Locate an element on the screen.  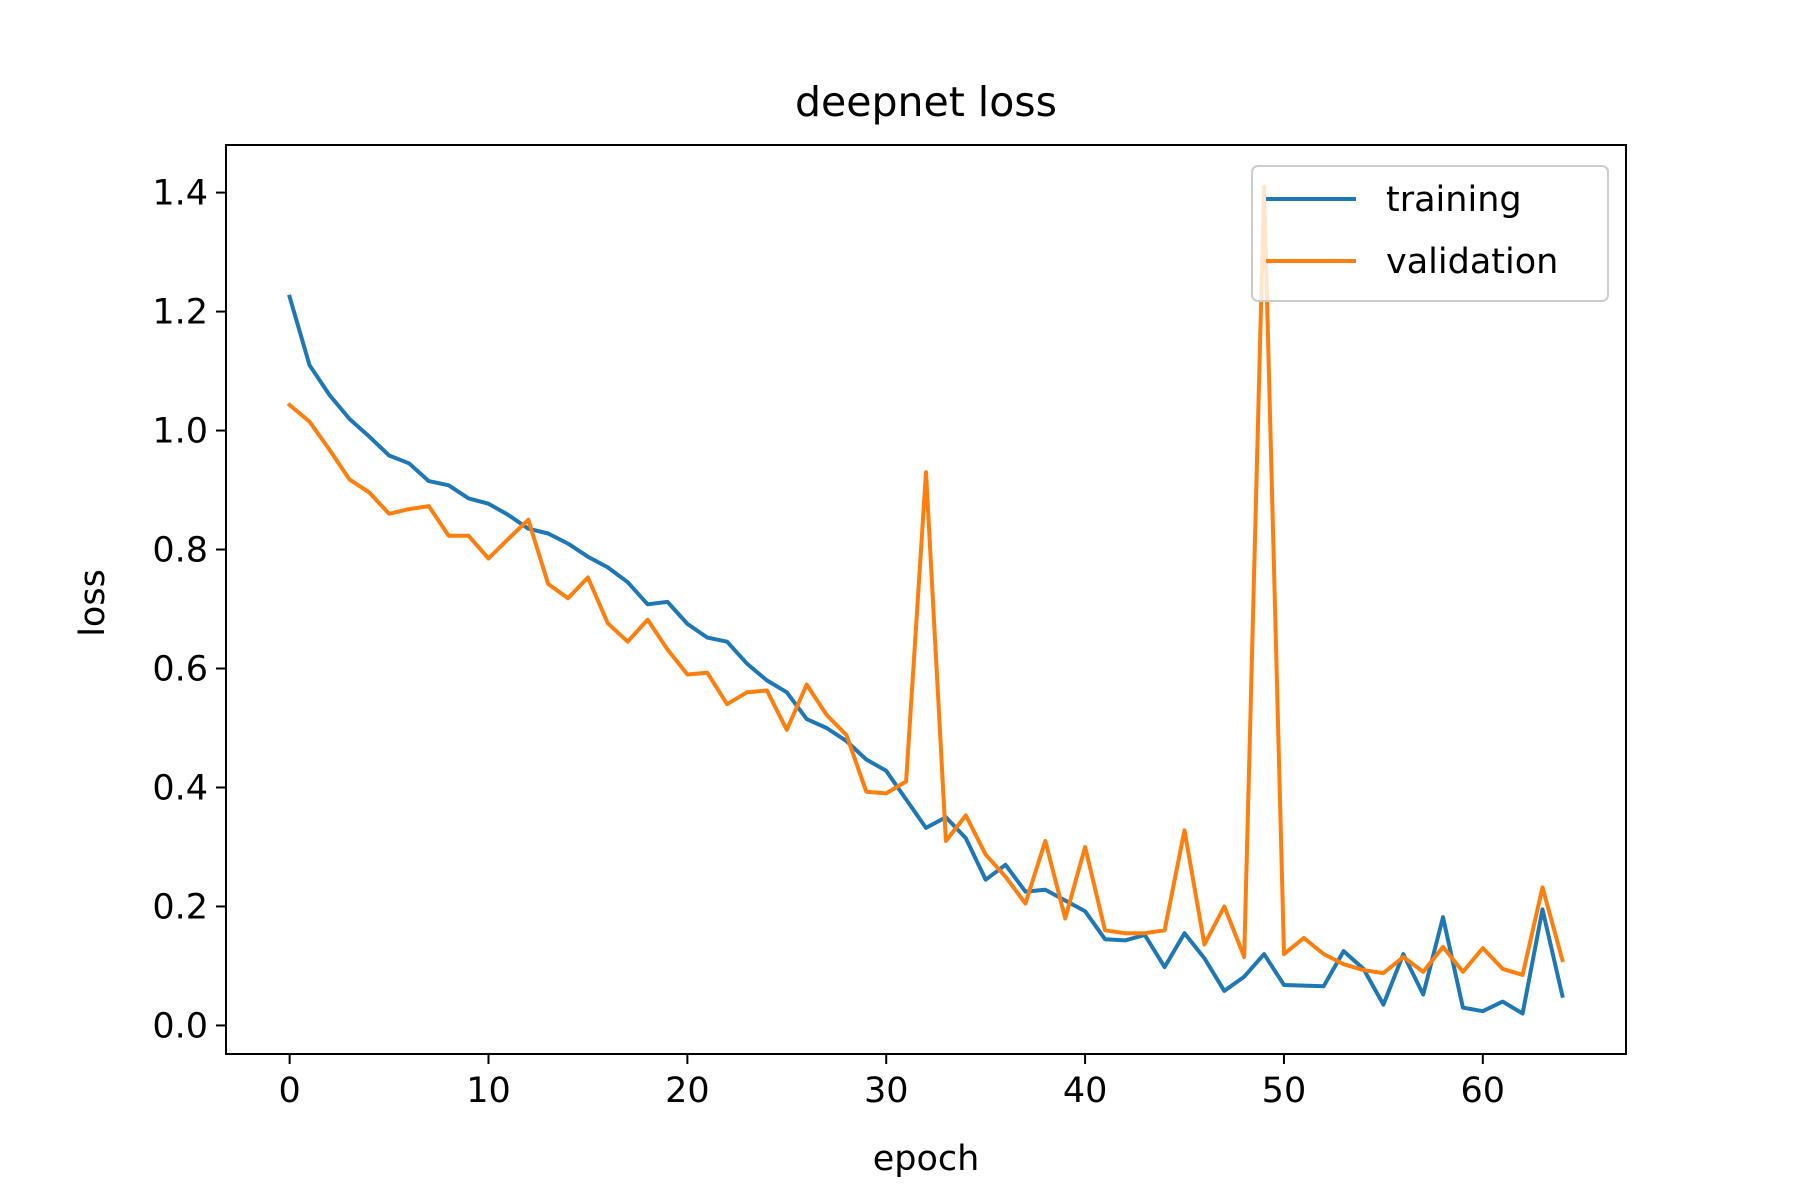
legend: training validation is located at coordinates (1430, 233).